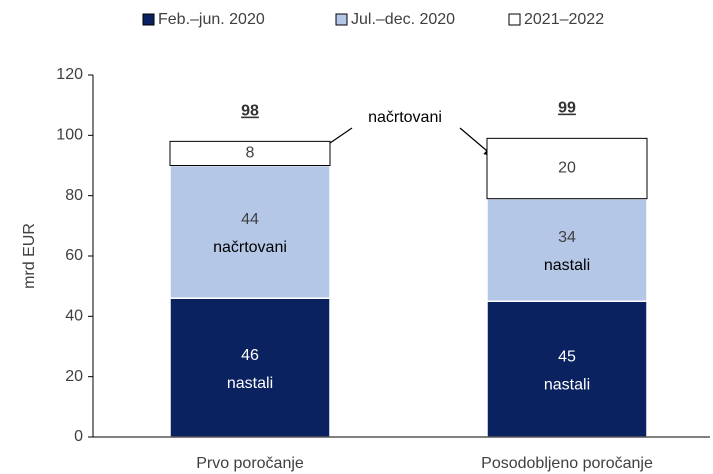 The image size is (713, 474). Describe the element at coordinates (74, 195) in the screenshot. I see `y-tick-label: 80` at that location.